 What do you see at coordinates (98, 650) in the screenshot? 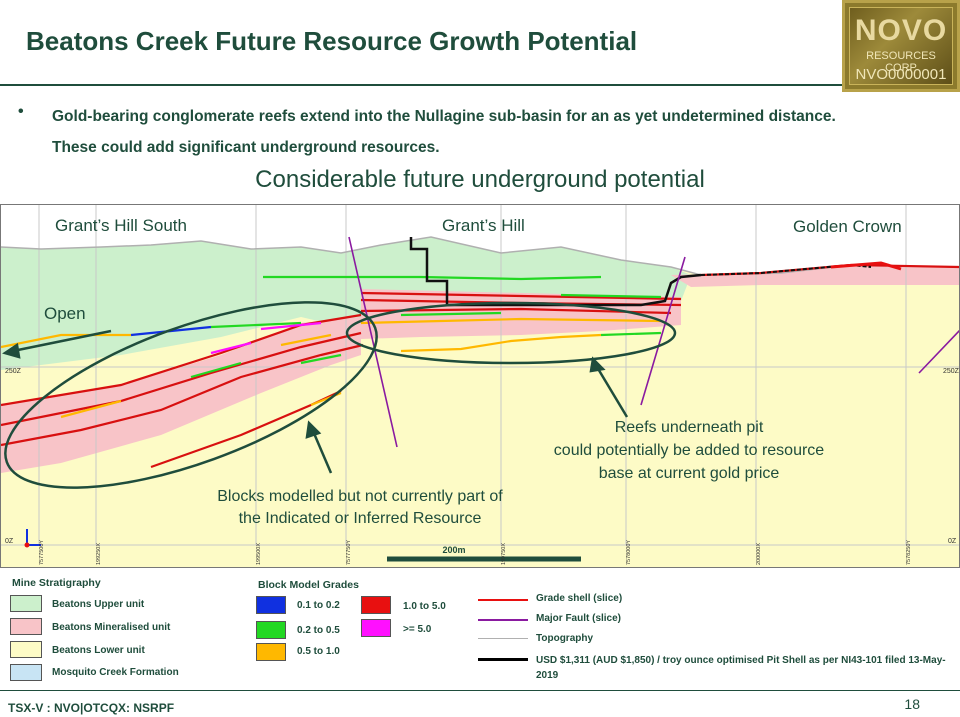
I see `legend-lower-unit: Beatons Lower unit` at bounding box center [98, 650].